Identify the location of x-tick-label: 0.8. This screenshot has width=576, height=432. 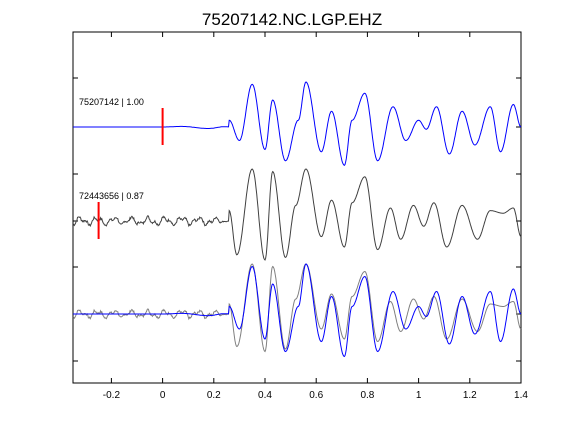
(367, 395).